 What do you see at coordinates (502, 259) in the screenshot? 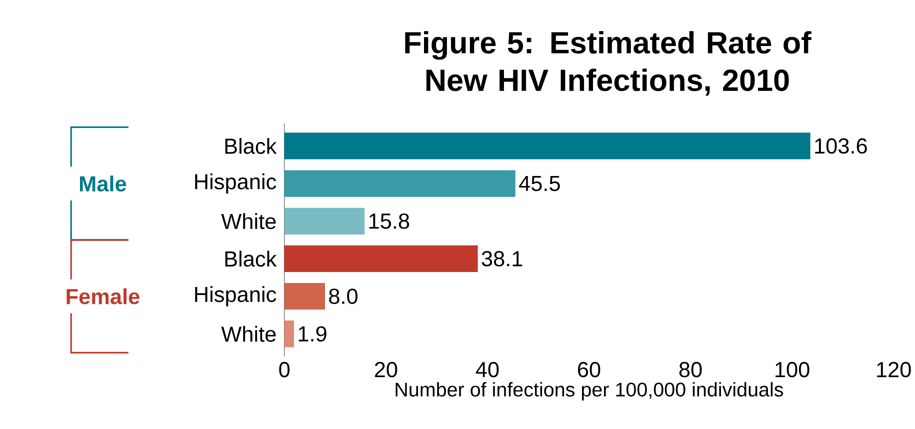
I see `data-label: 38.1` at bounding box center [502, 259].